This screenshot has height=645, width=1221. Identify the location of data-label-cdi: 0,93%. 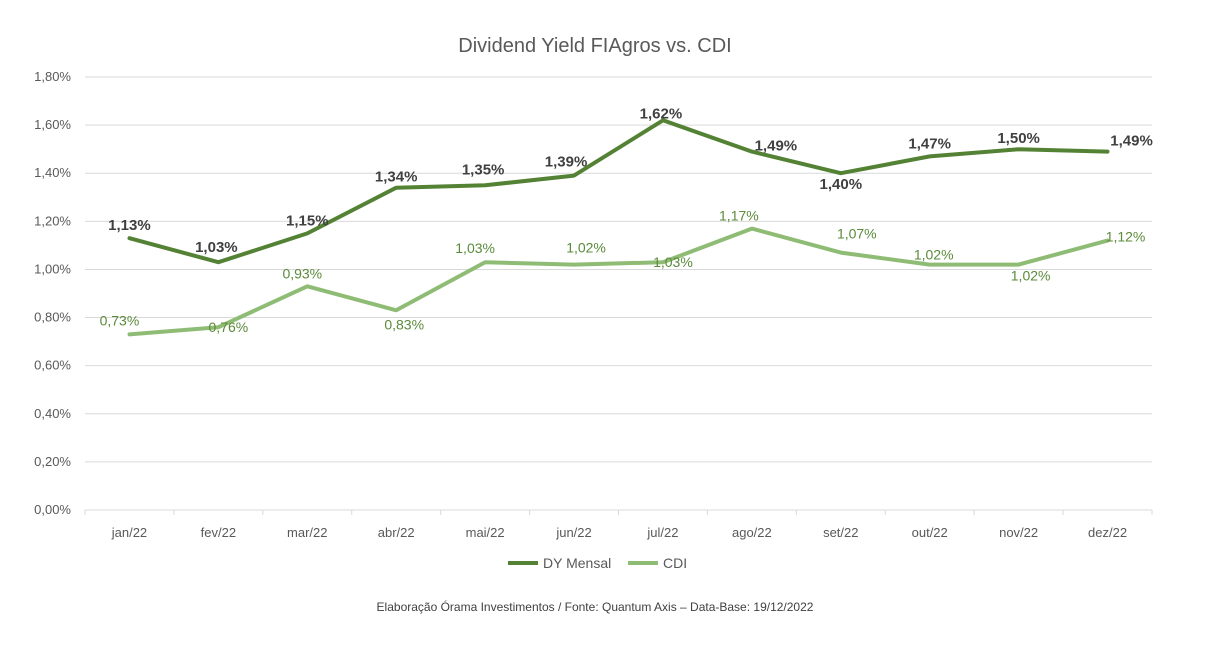
(302, 273).